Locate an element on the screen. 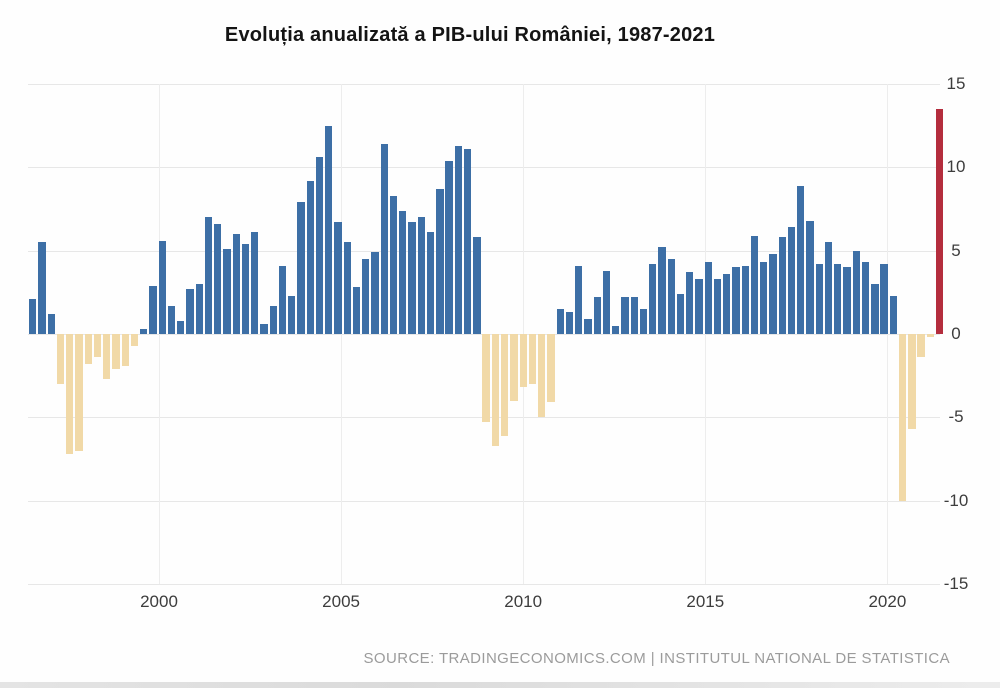  bar-2007-Q2 is located at coordinates (421, 275).